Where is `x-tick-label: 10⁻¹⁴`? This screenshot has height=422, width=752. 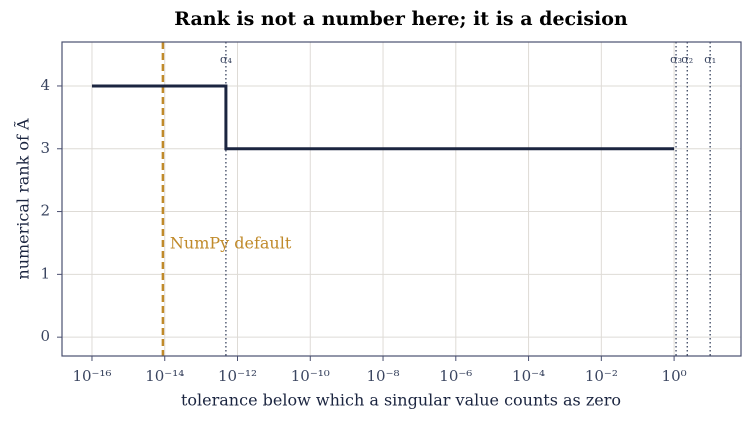 x-tick-label: 10⁻¹⁴ is located at coordinates (164, 376).